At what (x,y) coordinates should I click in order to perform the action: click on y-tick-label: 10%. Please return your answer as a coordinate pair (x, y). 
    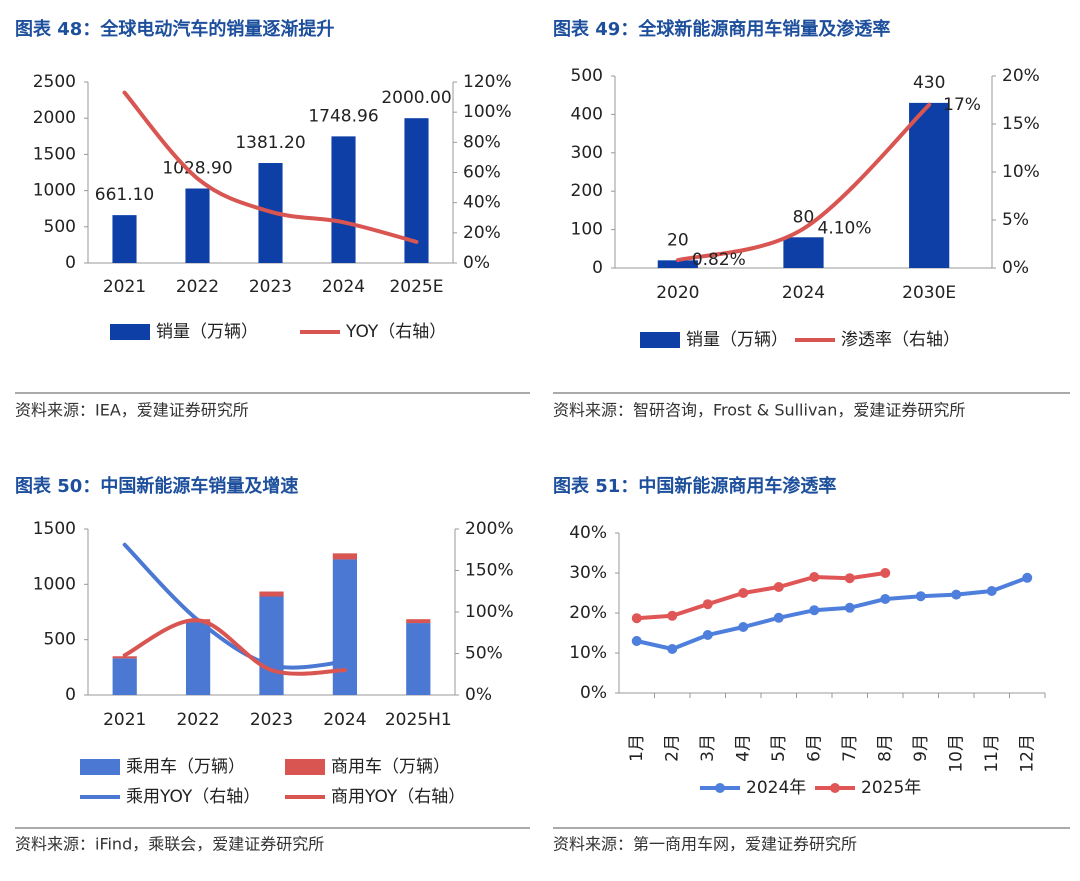
    Looking at the image, I should click on (588, 653).